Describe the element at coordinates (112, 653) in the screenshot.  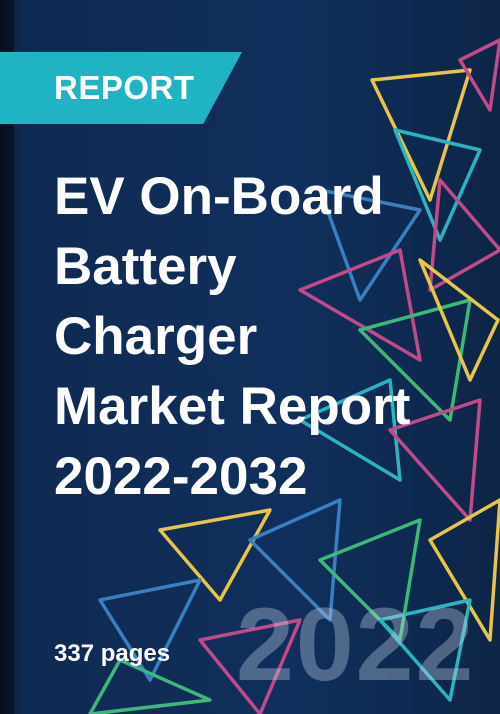
I see `page-count: 337 pages` at that location.